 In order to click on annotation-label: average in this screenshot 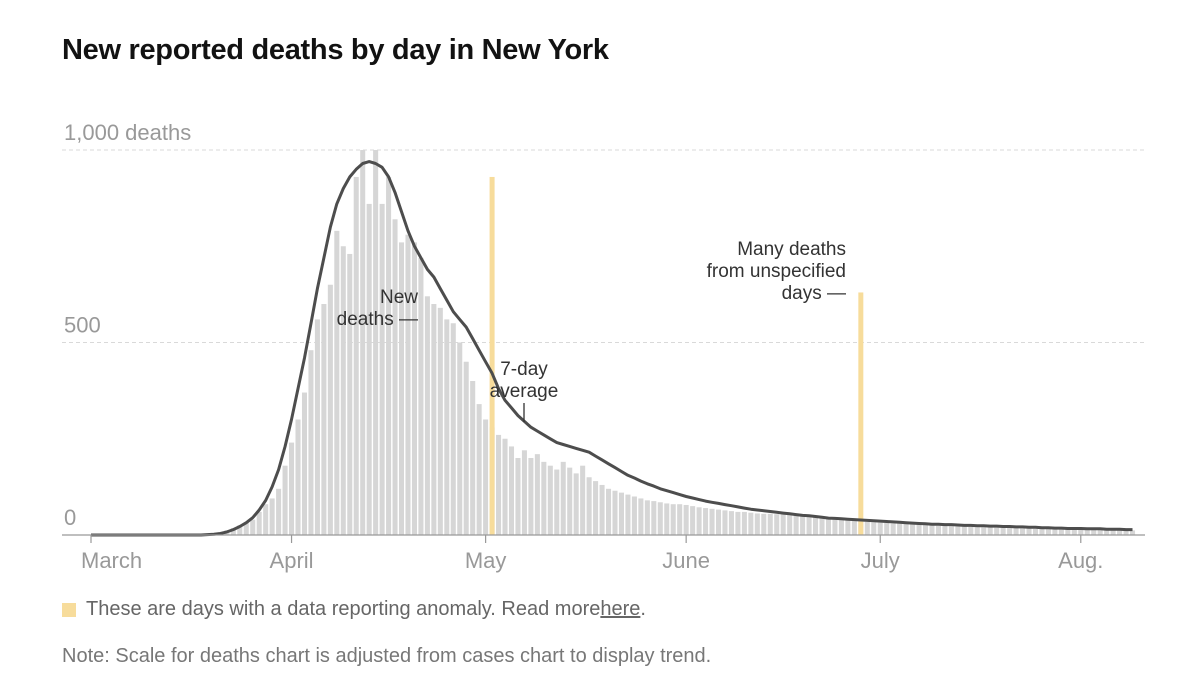, I will do `click(524, 391)`.